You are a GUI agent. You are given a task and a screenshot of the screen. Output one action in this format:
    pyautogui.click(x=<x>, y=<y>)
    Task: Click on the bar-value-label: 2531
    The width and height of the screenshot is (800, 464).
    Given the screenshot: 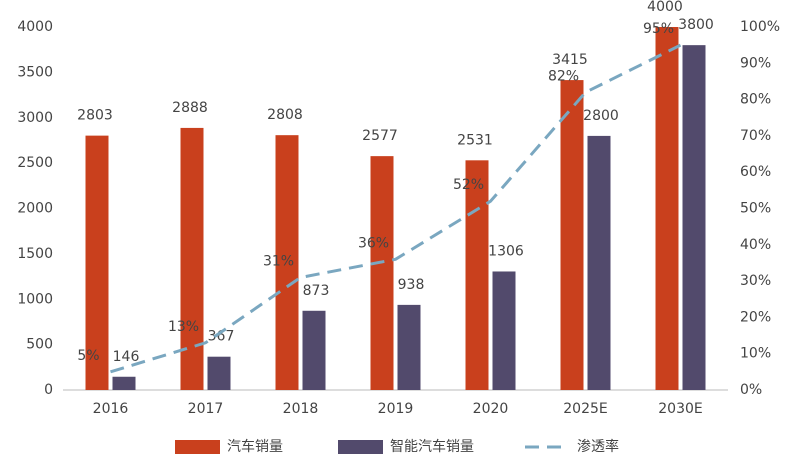 What is the action you would take?
    pyautogui.click(x=475, y=140)
    